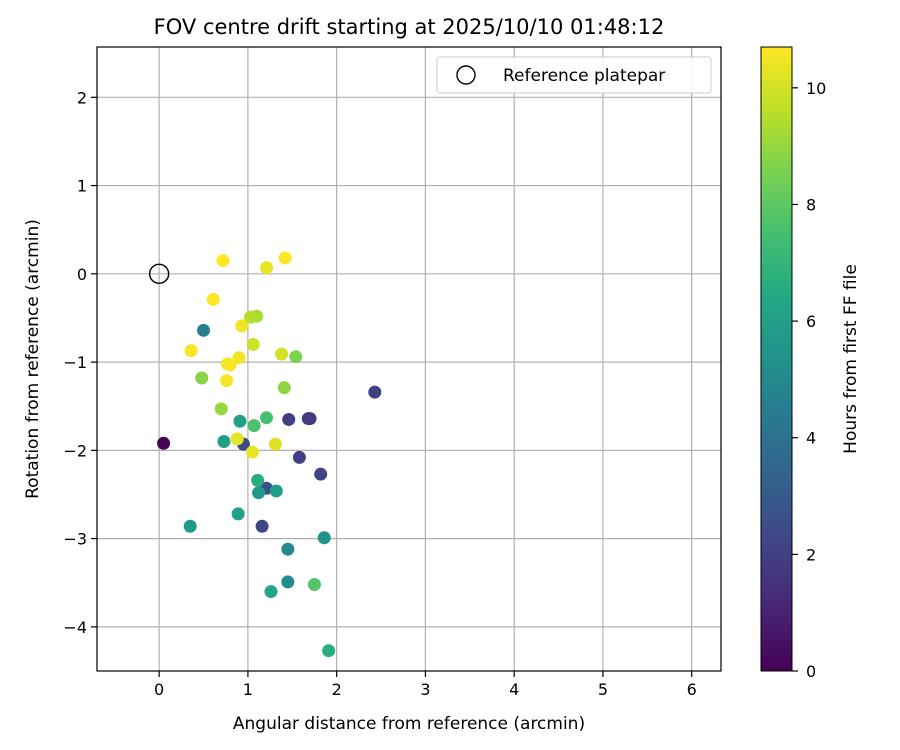 This screenshot has width=900, height=750. I want to click on reference-marker, so click(159, 274).